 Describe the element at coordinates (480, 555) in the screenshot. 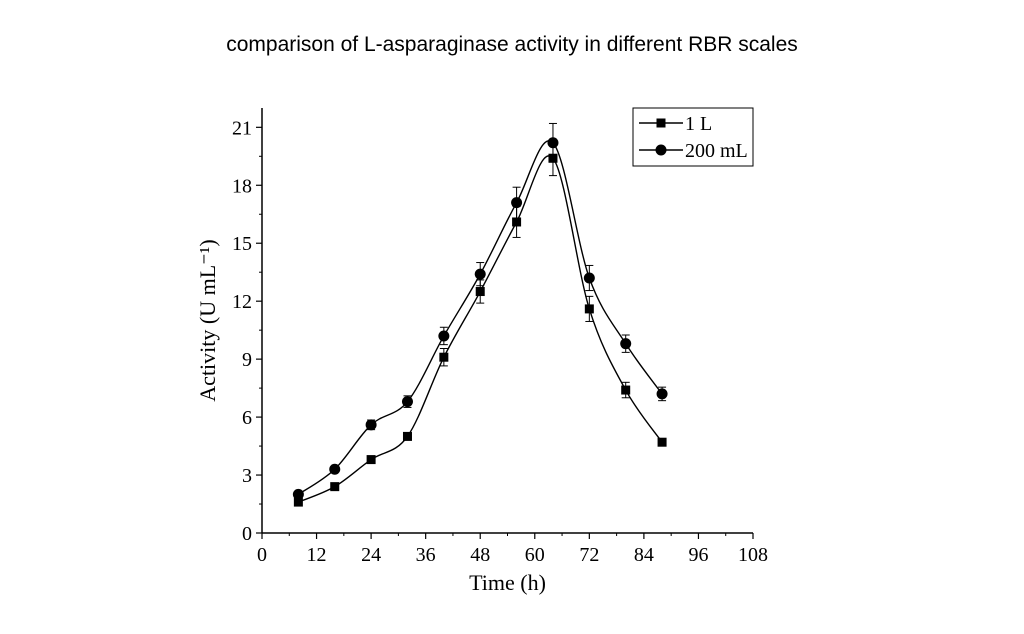

I see `x-tick-label: 48` at that location.